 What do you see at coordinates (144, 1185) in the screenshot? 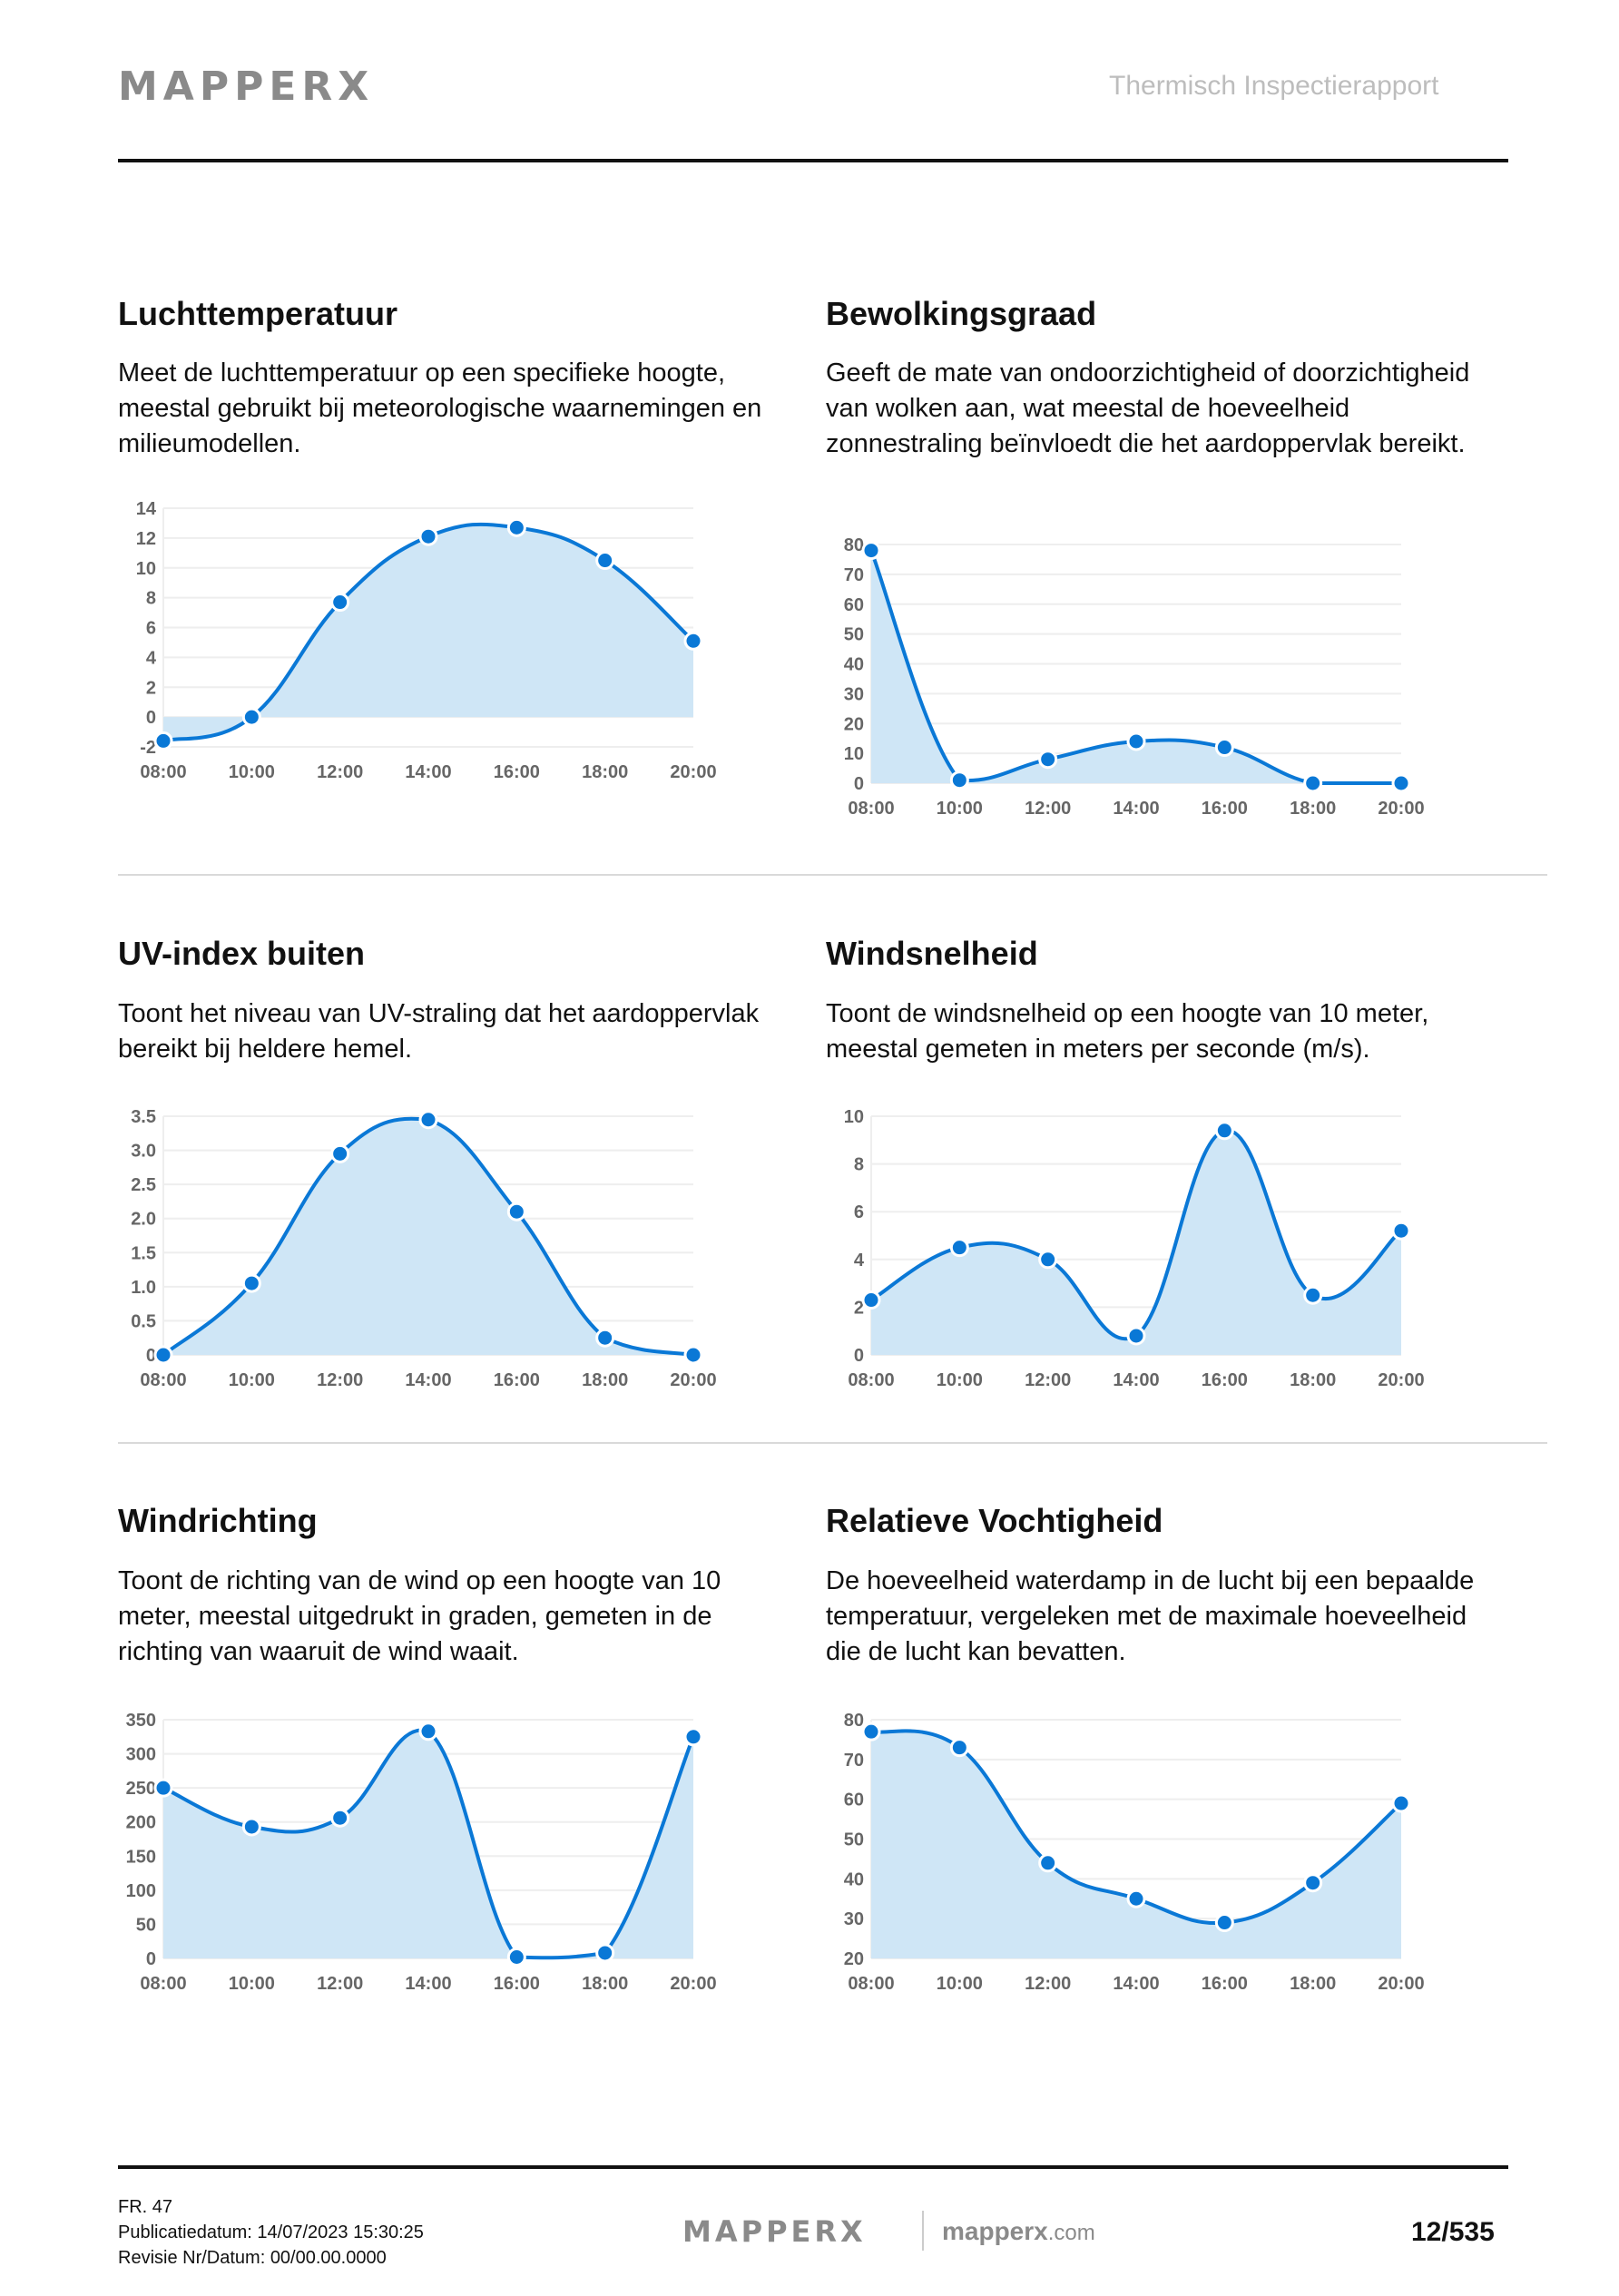
I see `y-tick-label: 2.5` at bounding box center [144, 1185].